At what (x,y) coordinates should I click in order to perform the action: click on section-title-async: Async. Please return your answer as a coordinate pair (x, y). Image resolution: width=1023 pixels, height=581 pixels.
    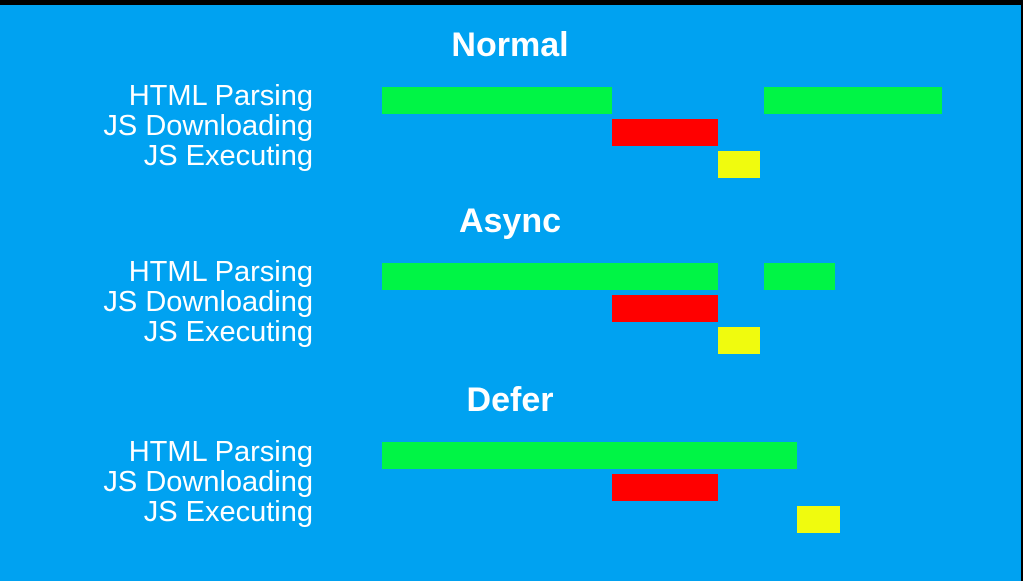
    Looking at the image, I should click on (510, 221).